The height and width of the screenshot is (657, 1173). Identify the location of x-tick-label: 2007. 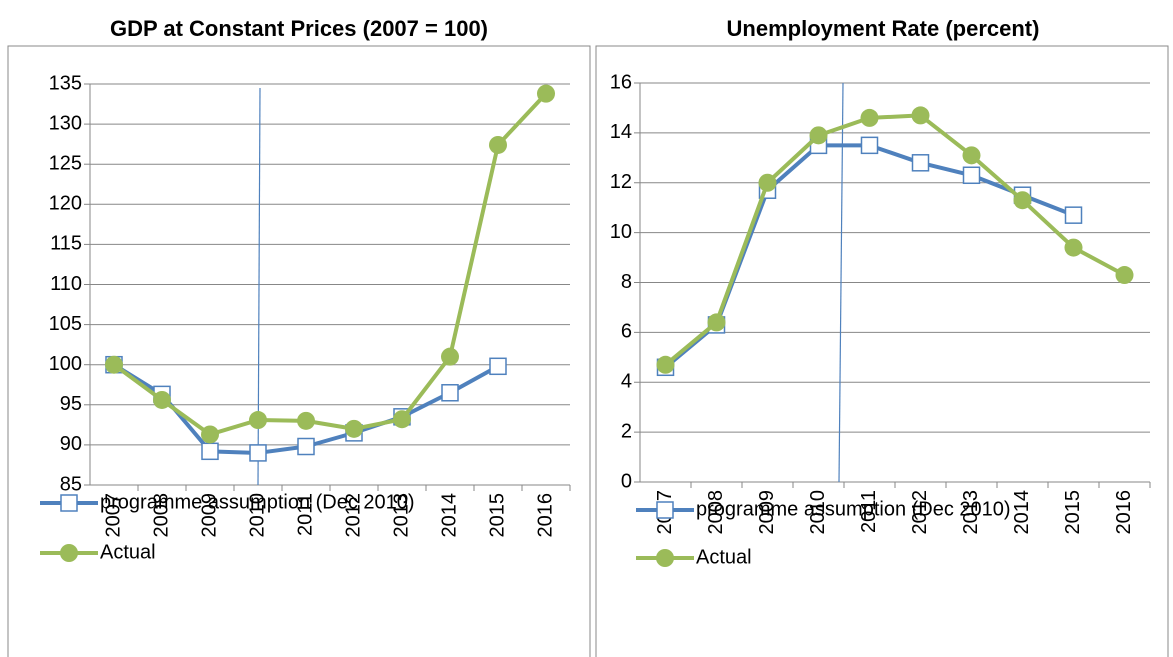
(113, 515).